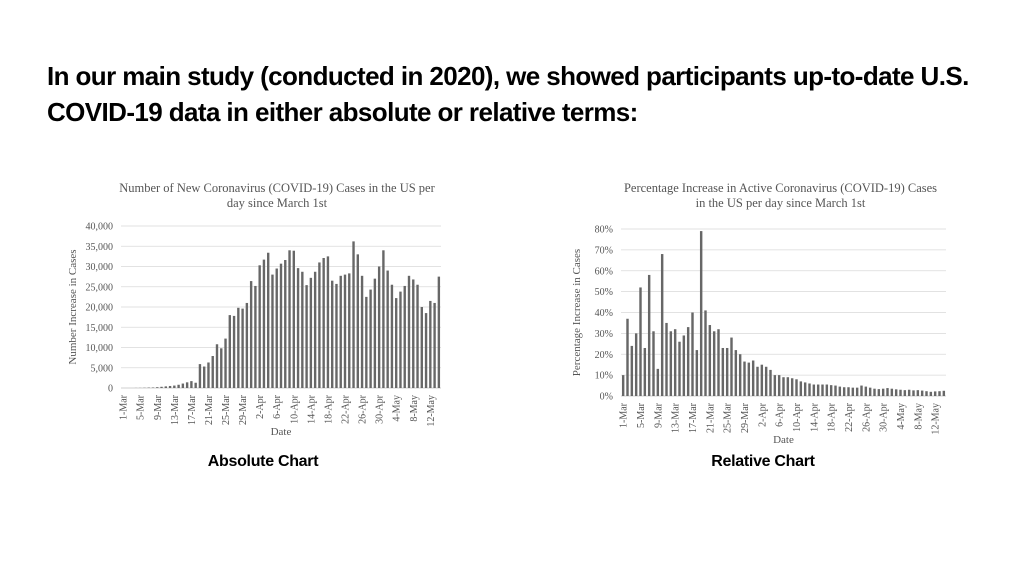  Describe the element at coordinates (604, 230) in the screenshot. I see `y-tick-label: 80%` at that location.